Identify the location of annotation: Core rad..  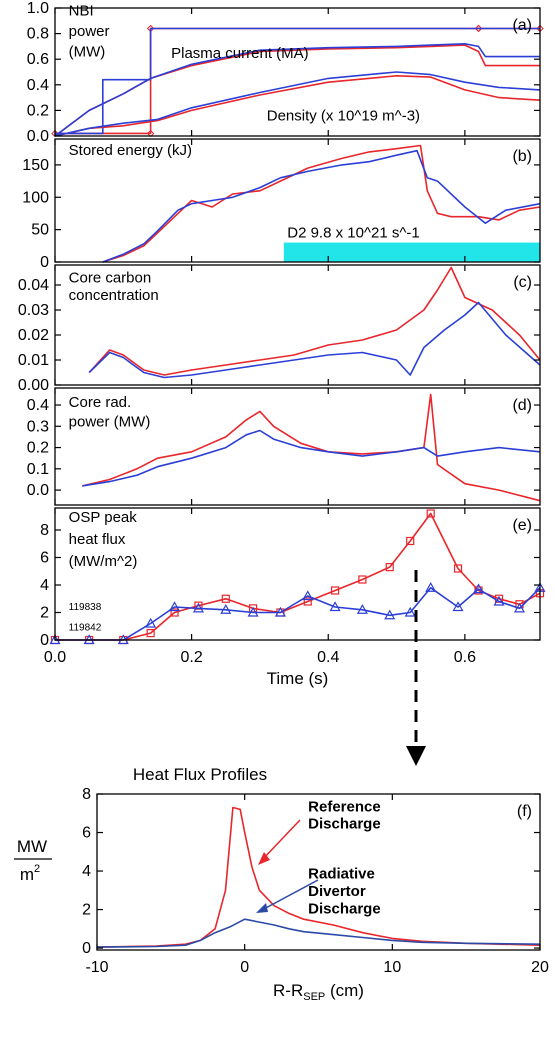
(100, 402).